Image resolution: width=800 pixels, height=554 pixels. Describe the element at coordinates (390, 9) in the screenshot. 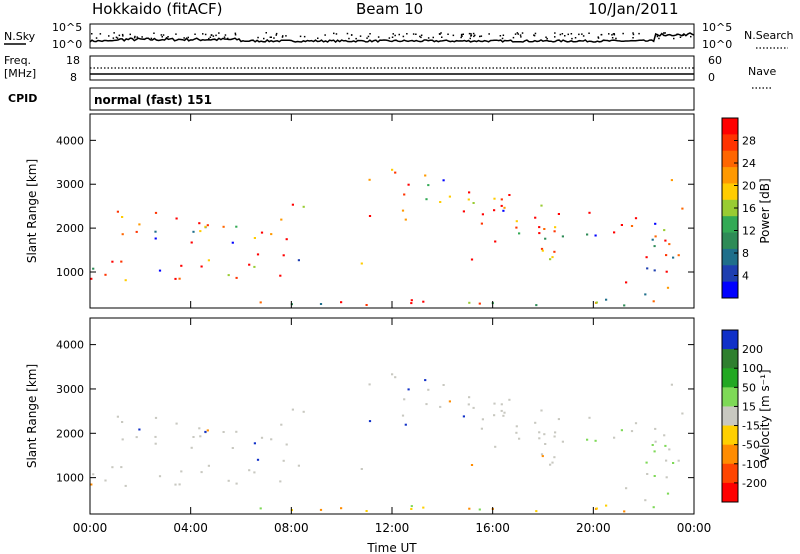

I see `beam-title: Beam 10` at that location.